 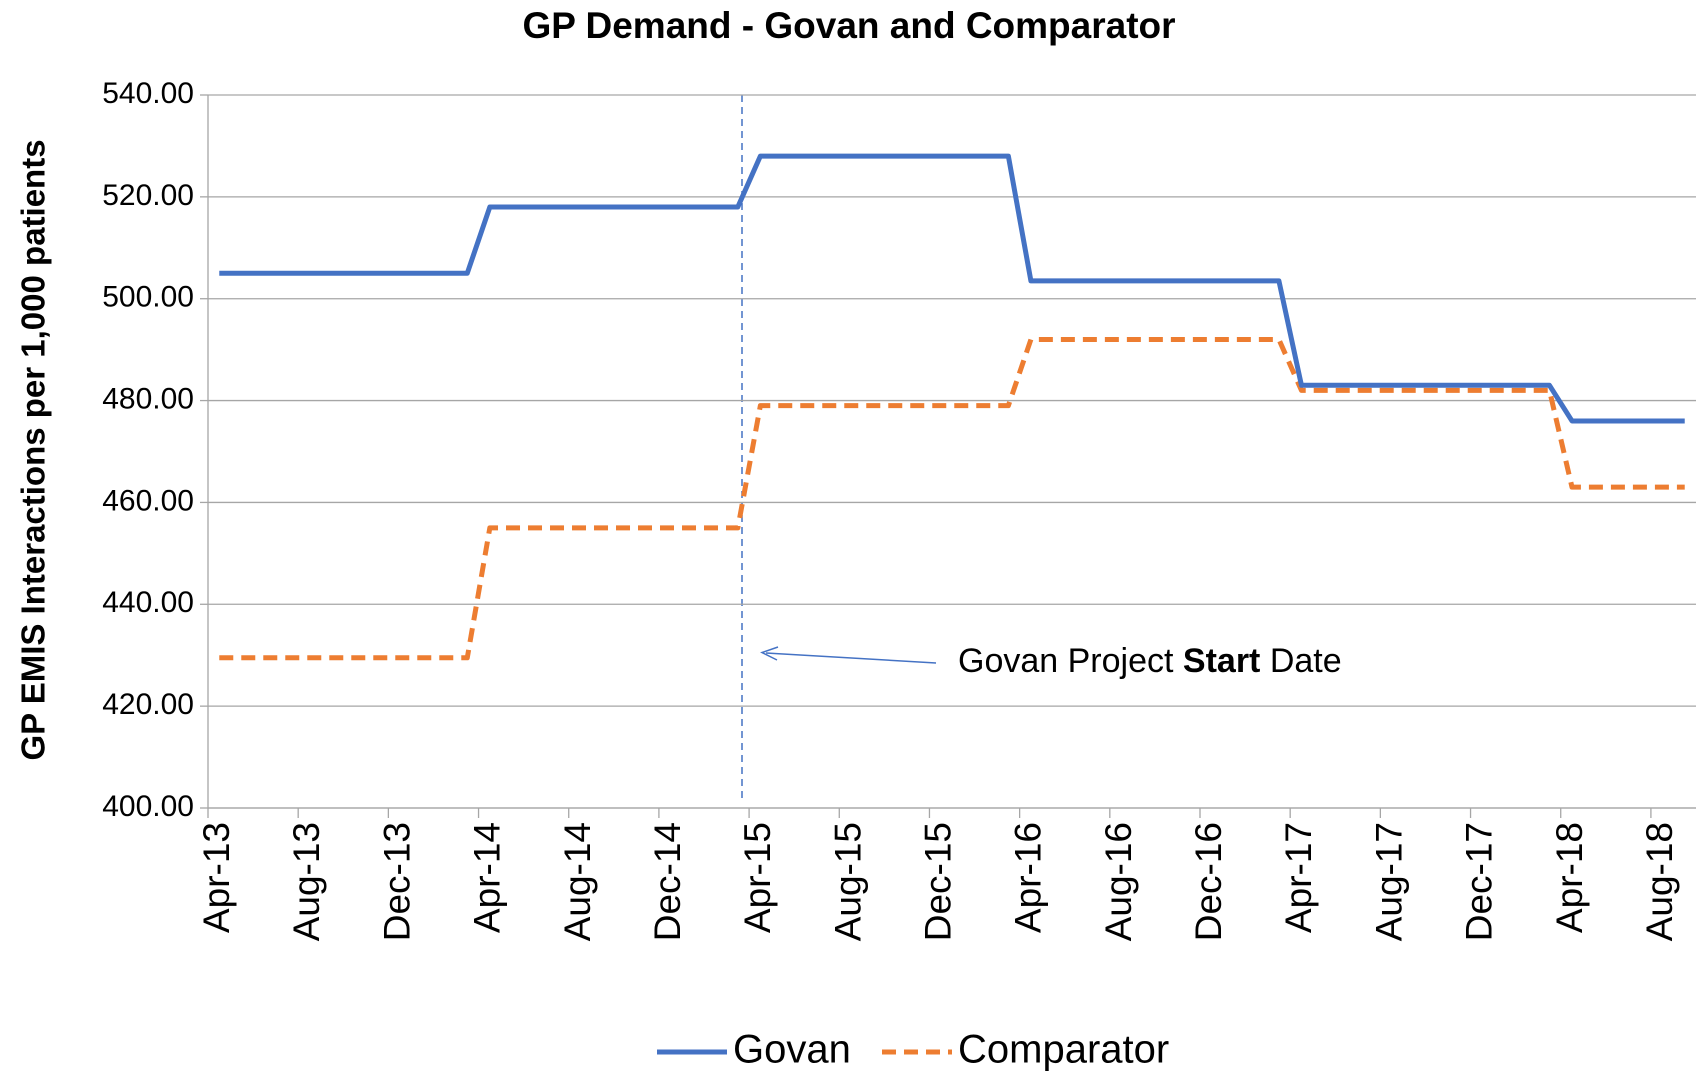 I want to click on legend-label: Comparator, so click(x=1063, y=1050).